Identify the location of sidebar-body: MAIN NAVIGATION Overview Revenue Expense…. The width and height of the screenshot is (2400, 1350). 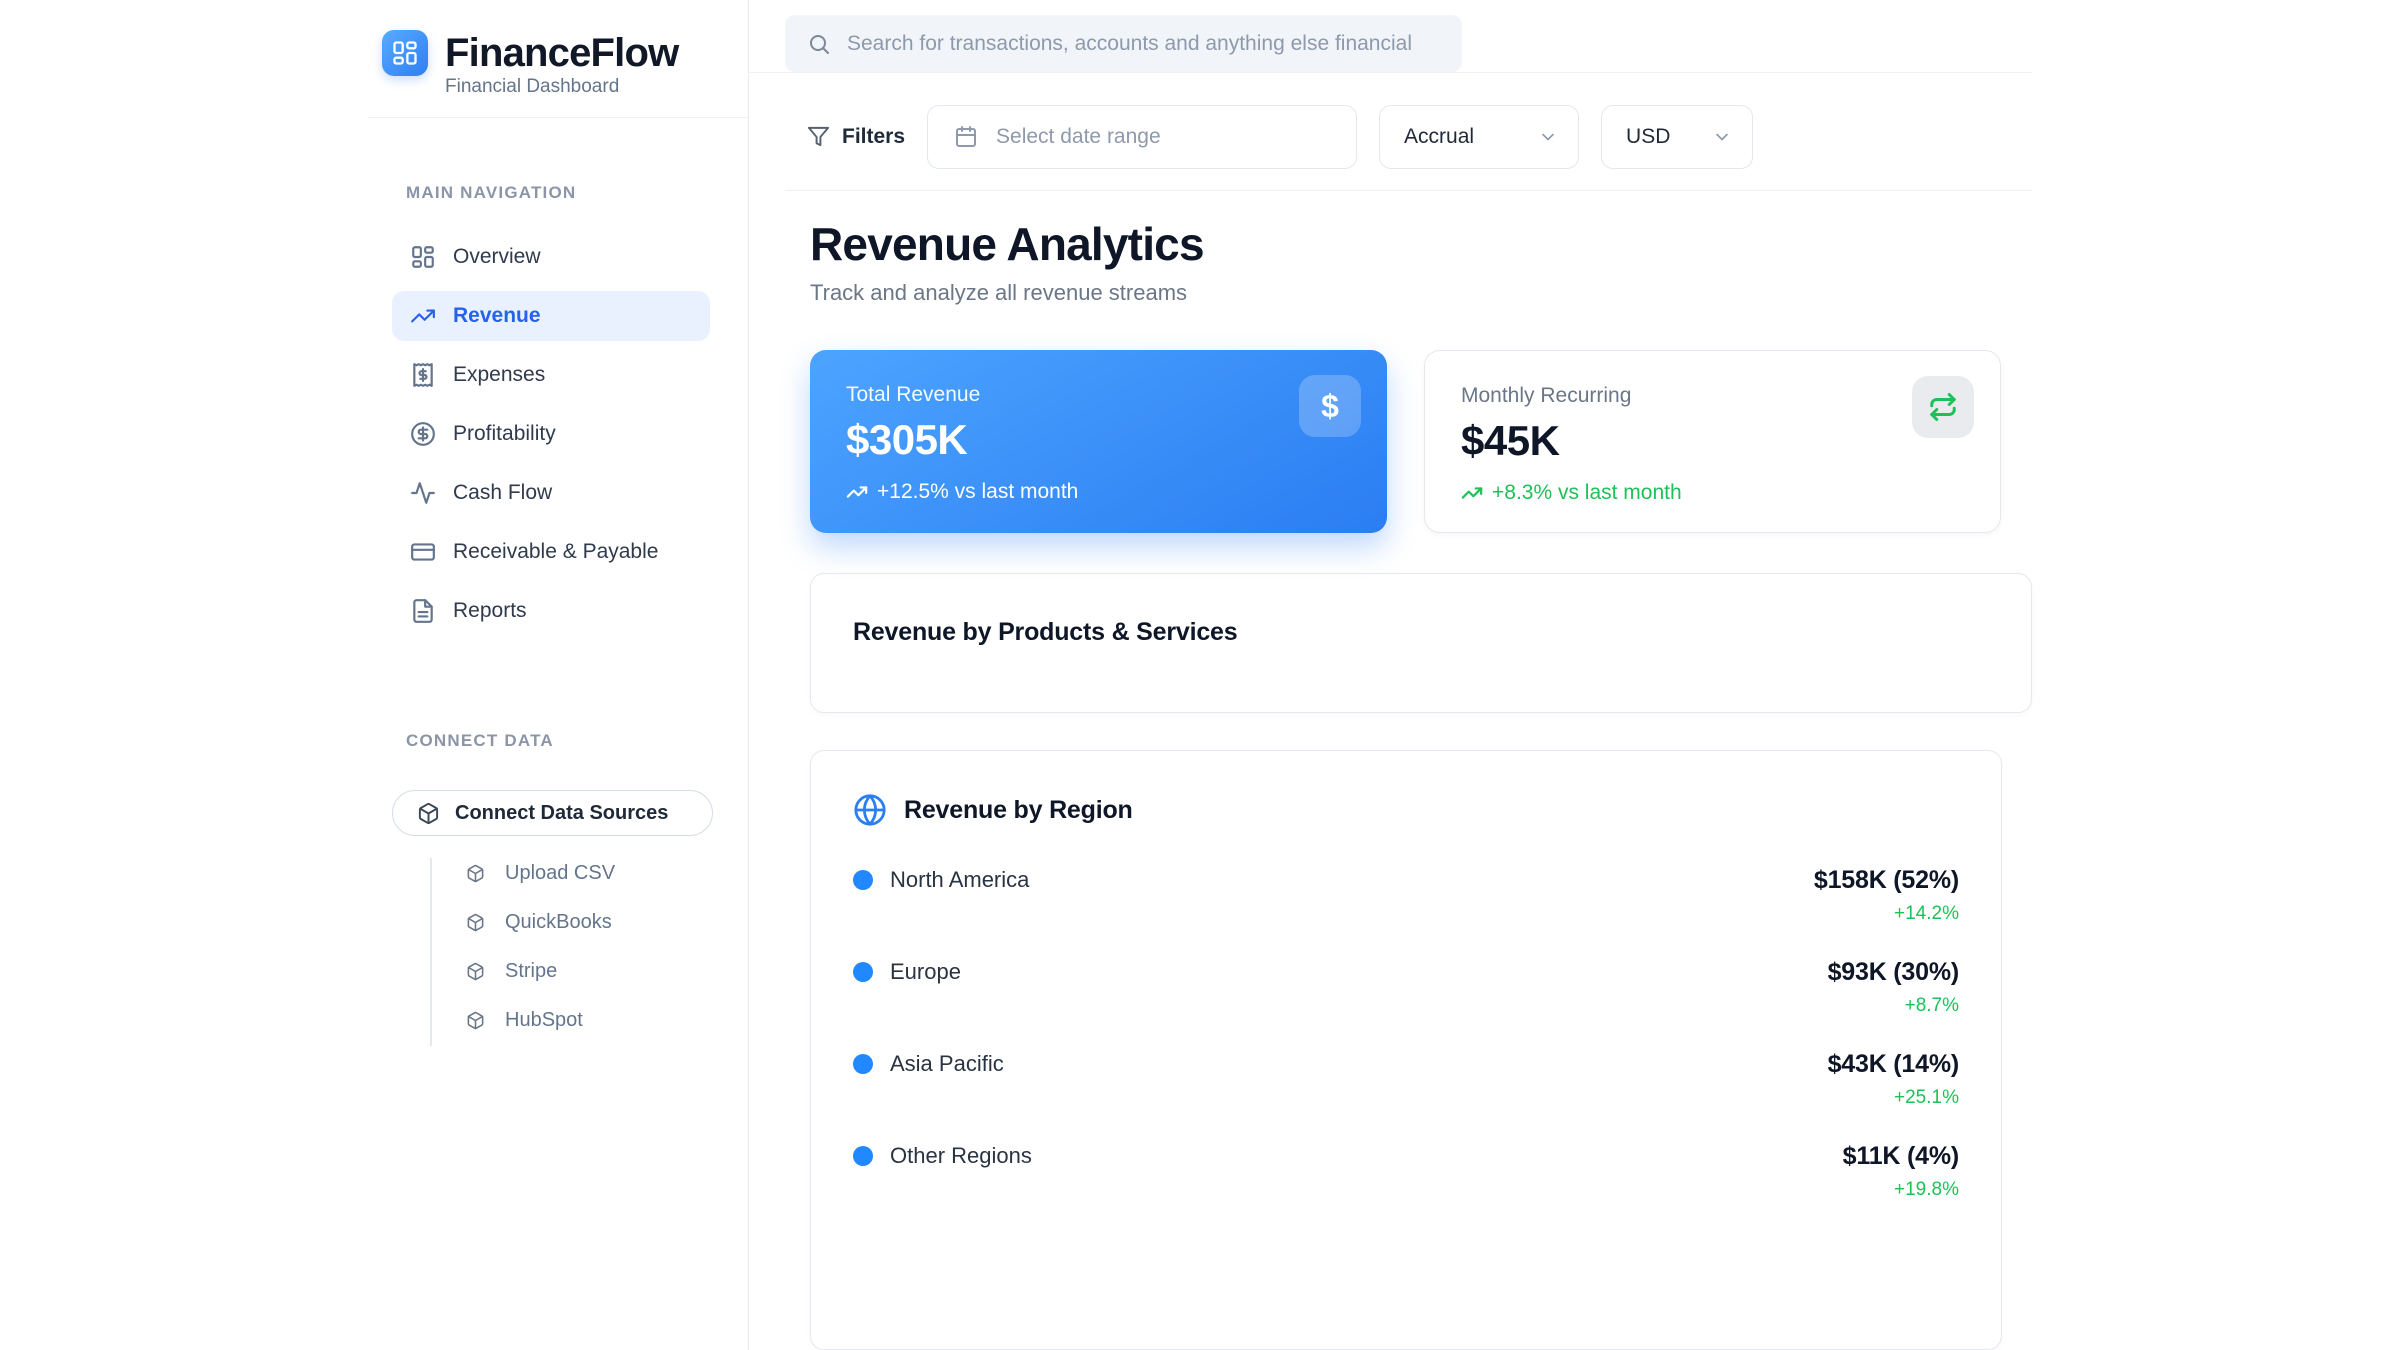
(558, 734).